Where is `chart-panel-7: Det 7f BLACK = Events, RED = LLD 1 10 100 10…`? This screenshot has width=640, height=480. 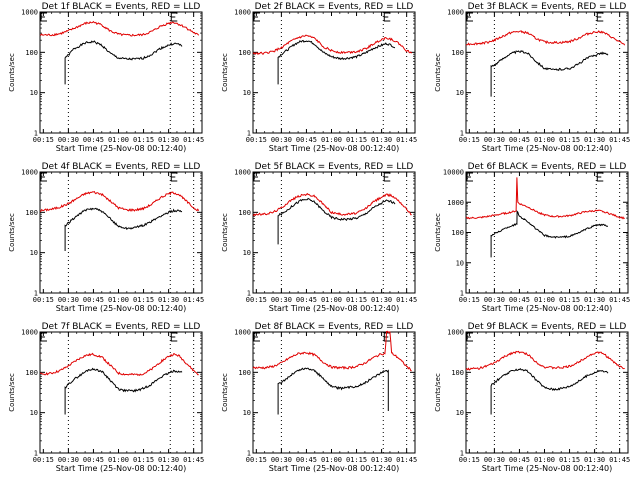
chart-panel-7: Det 7f BLACK = Events, RED = LLD 1 10 100 10… is located at coordinates (106, 397).